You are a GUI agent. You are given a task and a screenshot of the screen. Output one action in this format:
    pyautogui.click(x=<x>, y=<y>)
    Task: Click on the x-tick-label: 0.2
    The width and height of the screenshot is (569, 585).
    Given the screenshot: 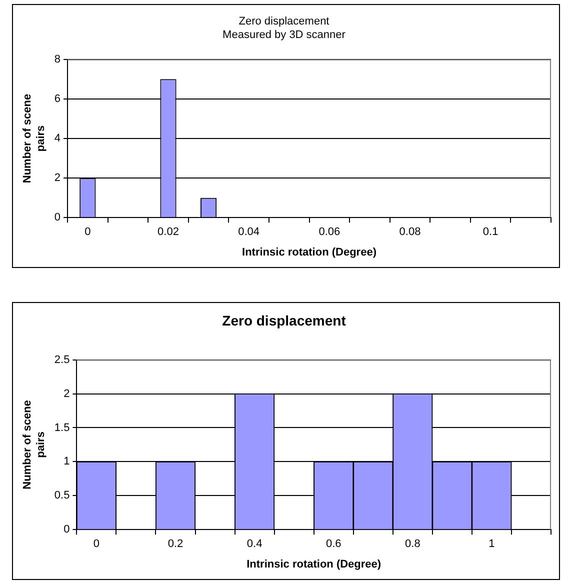 What is the action you would take?
    pyautogui.click(x=176, y=544)
    